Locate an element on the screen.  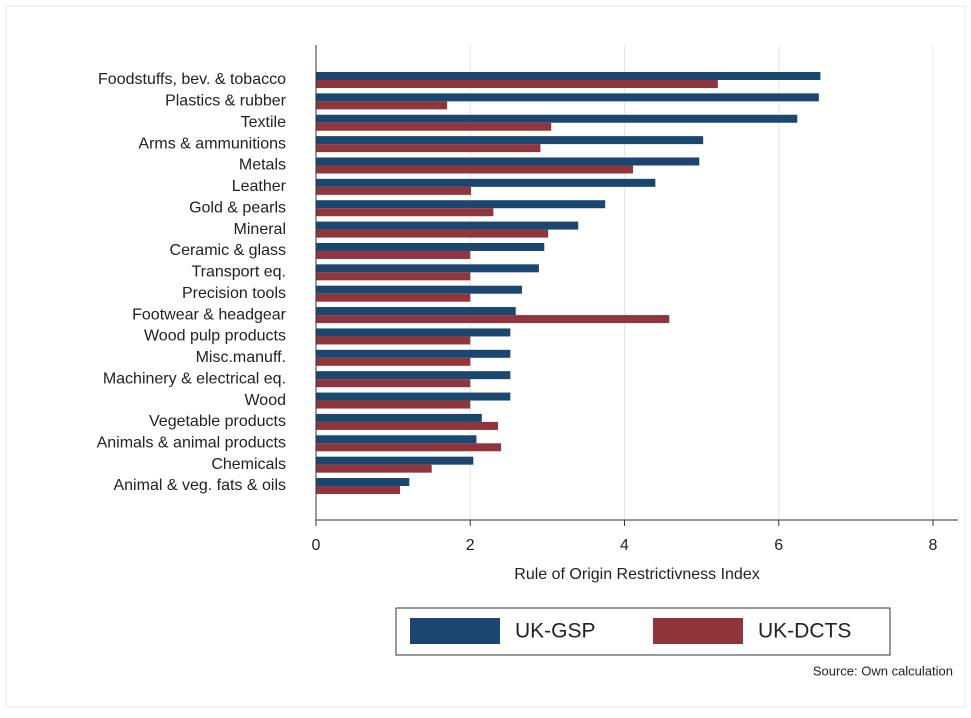
category-label: Wood pulp products is located at coordinates (215, 336).